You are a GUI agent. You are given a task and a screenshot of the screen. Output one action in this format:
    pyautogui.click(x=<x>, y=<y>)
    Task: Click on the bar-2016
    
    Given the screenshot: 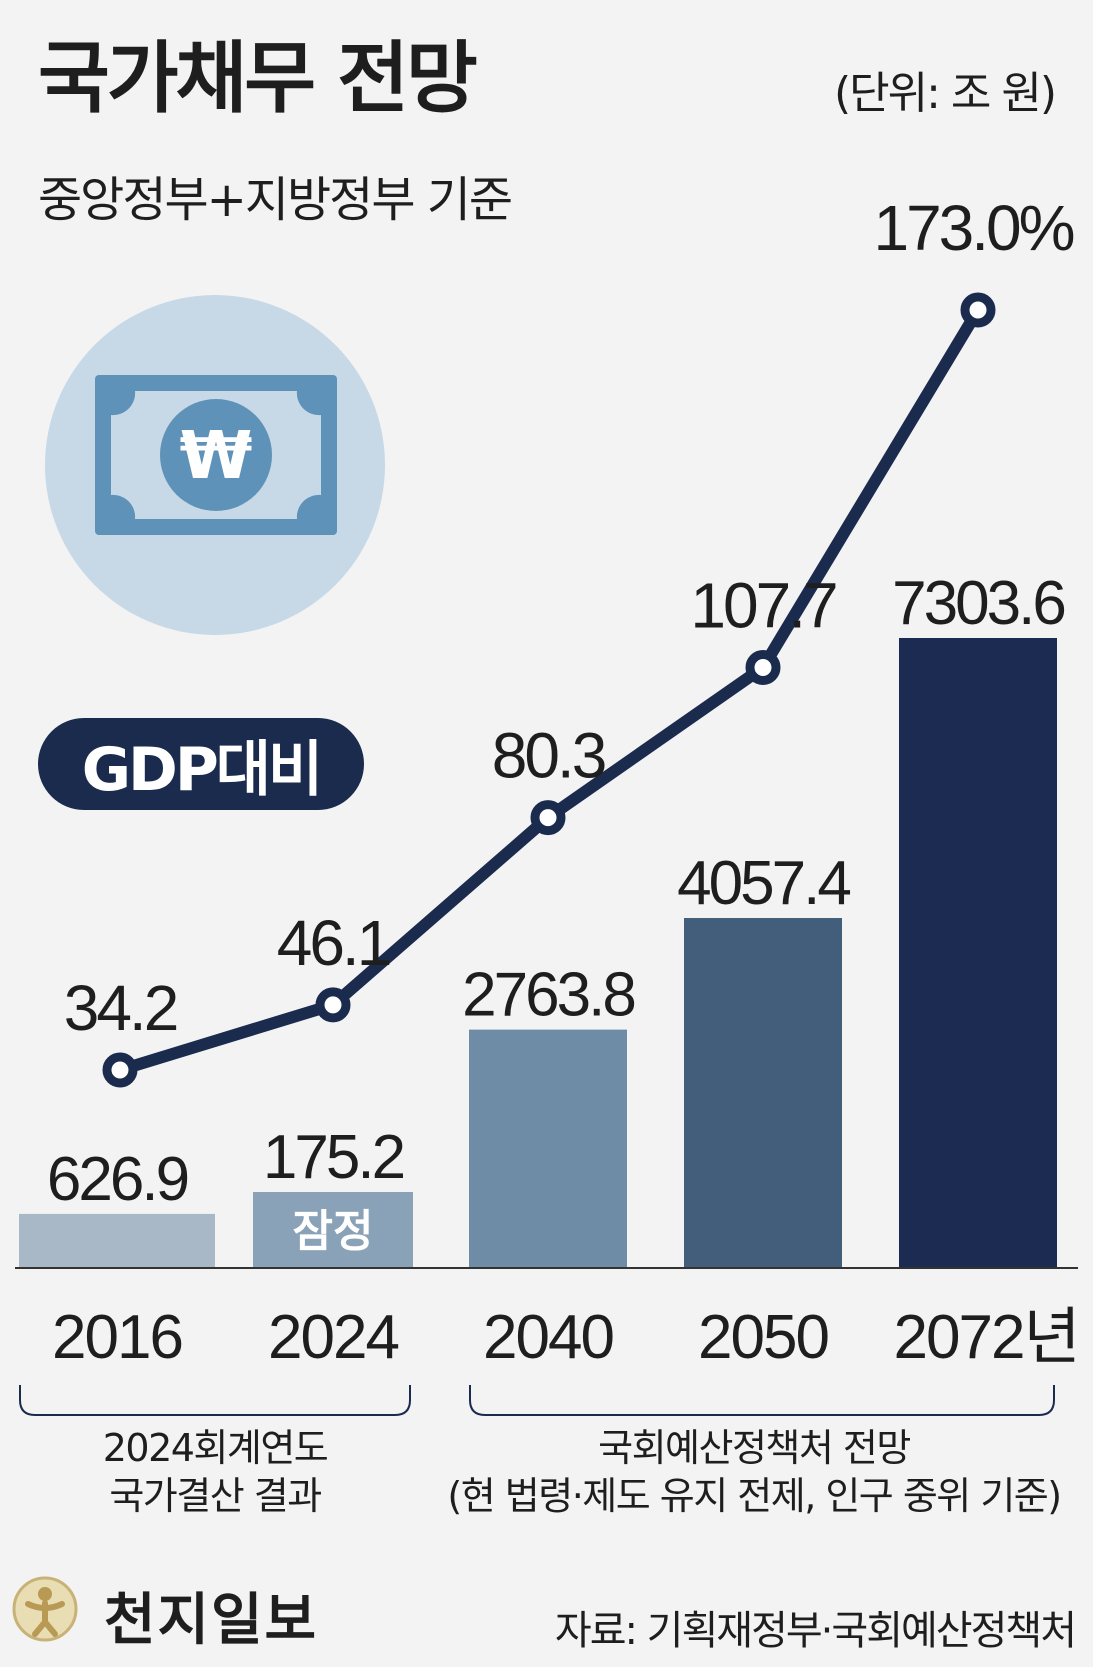 What is the action you would take?
    pyautogui.click(x=117, y=1240)
    